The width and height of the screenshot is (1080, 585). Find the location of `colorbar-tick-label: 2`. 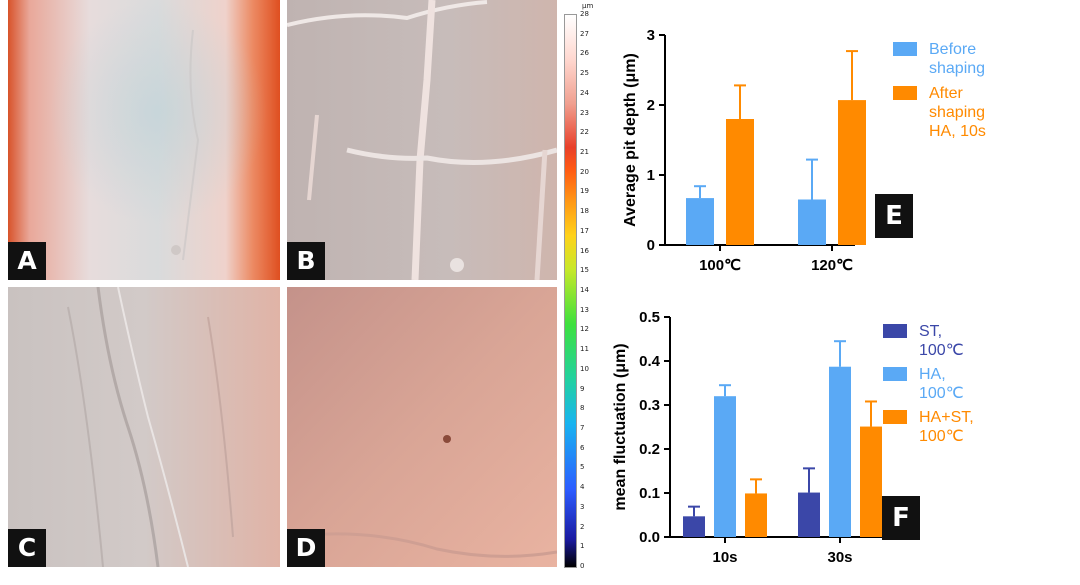

colorbar-tick-label: 2 is located at coordinates (582, 526).